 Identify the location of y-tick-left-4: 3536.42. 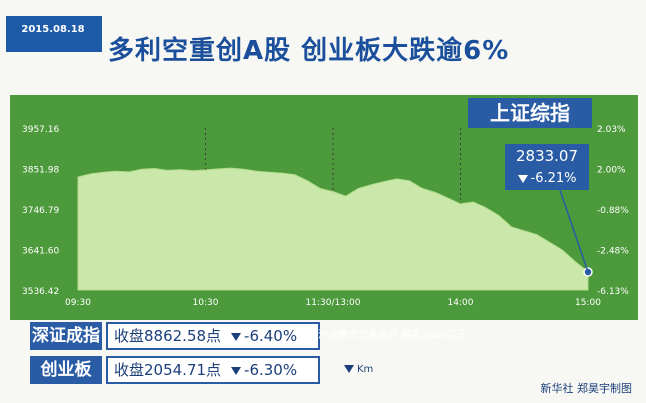
(40, 292).